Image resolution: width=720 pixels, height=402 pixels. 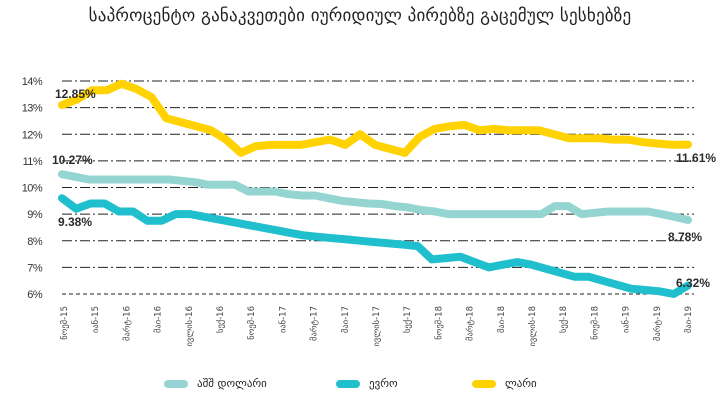 I want to click on x-tick-label: მარტ-16, so click(x=126, y=323).